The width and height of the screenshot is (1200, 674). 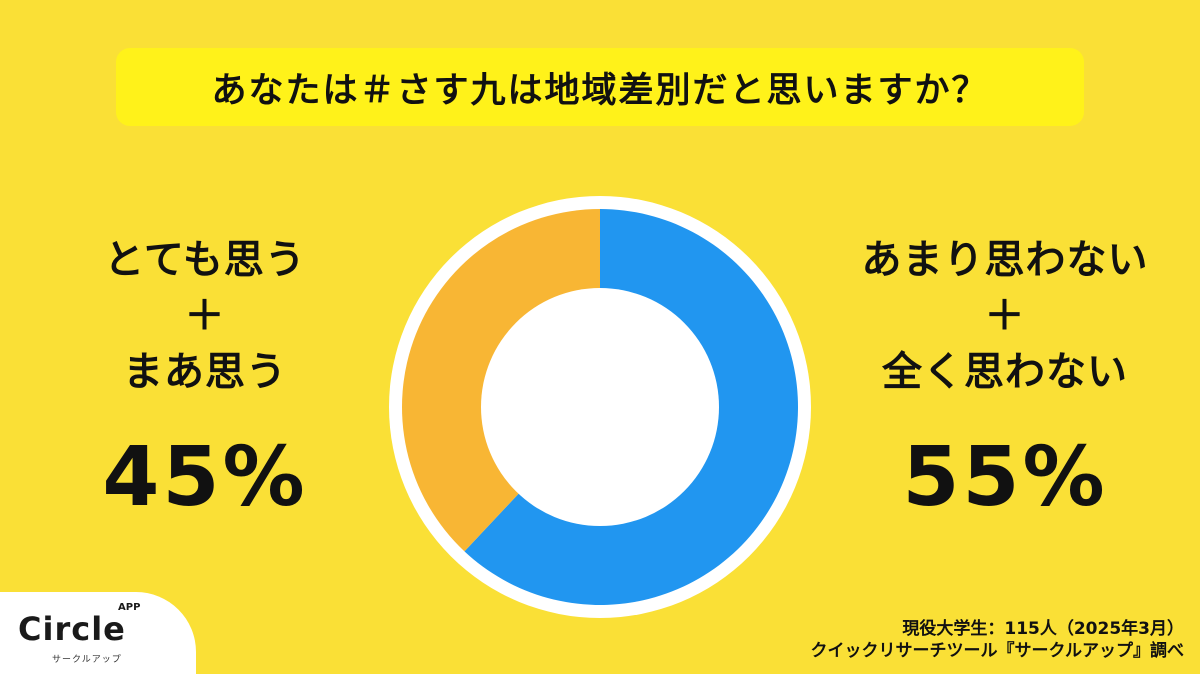 I want to click on logo-subtitle: サークルアップ, so click(x=87, y=660).